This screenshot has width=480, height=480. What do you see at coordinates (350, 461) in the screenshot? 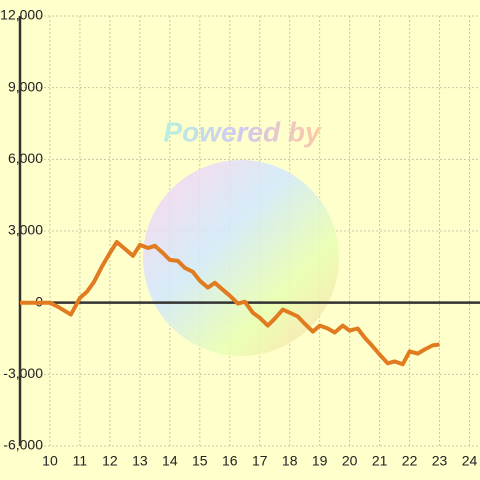
I see `x-tick-label: 20` at bounding box center [350, 461].